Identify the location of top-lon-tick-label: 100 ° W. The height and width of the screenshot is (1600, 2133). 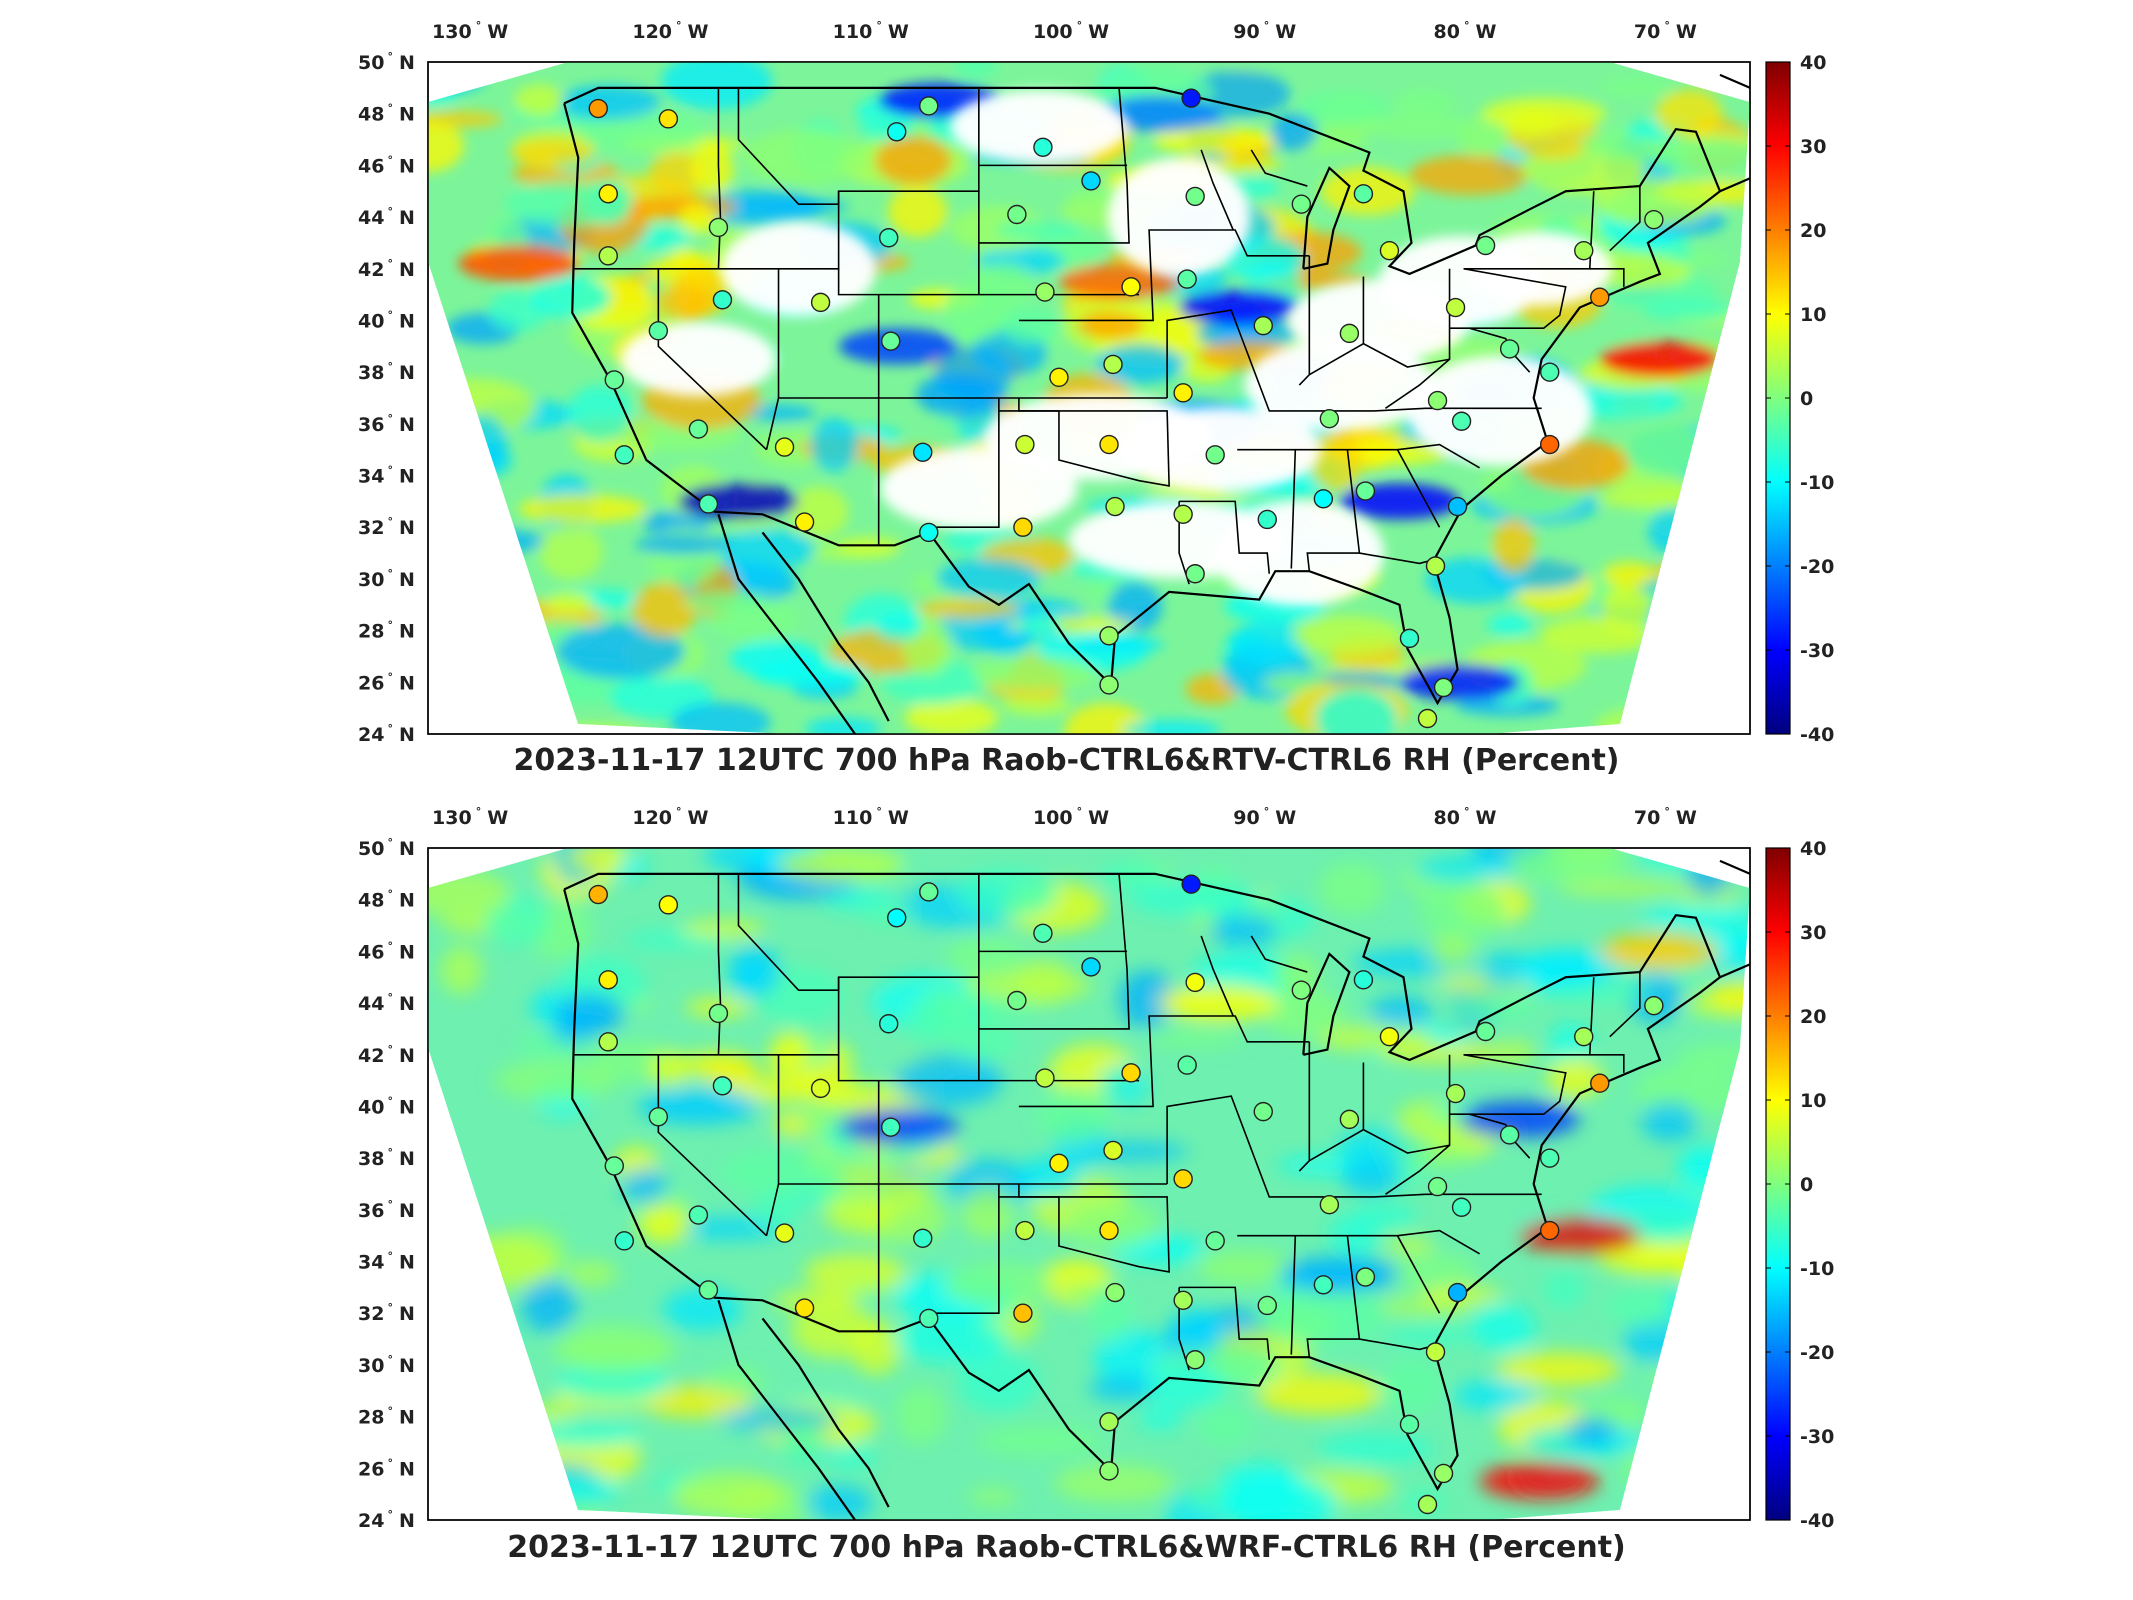
(1071, 31).